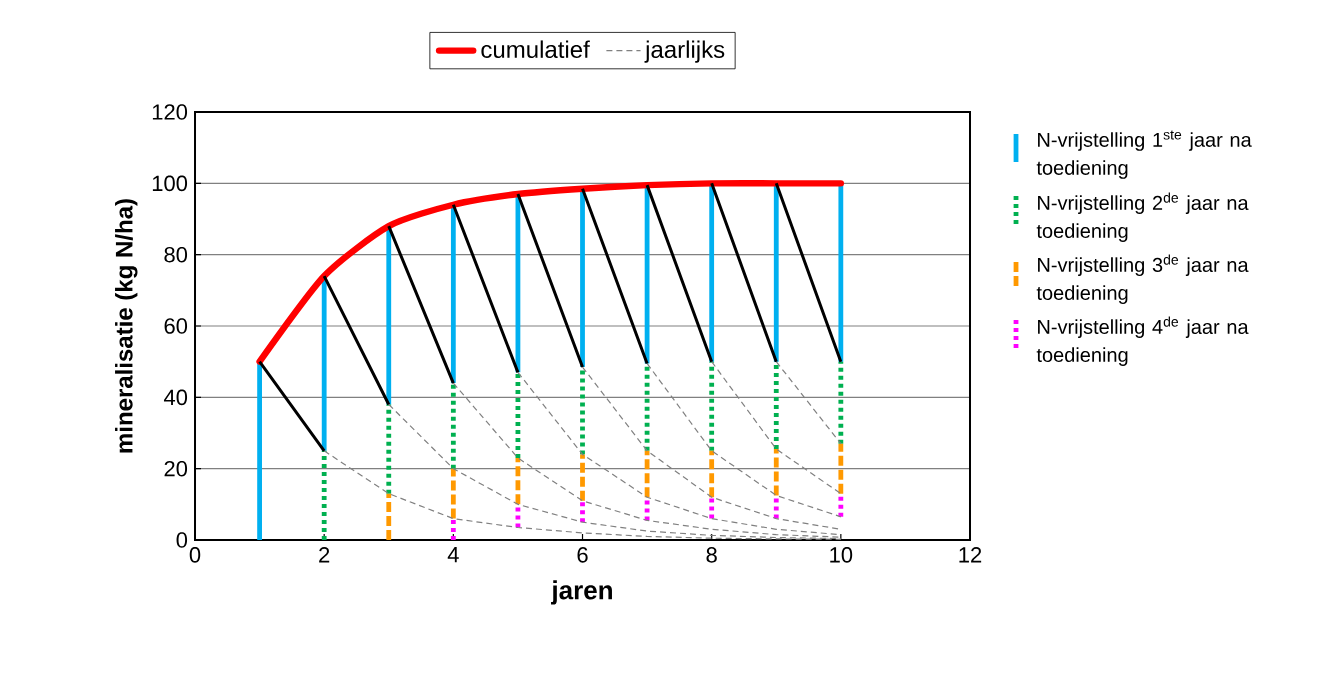  I want to click on y-tick-label: 60, so click(176, 326).